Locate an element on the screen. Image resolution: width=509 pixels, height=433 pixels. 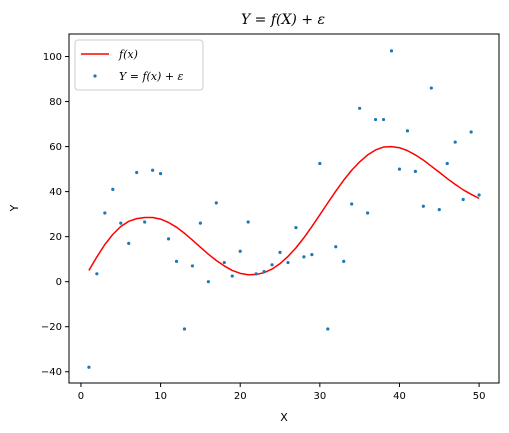
x-tick-label: 30 is located at coordinates (319, 396).